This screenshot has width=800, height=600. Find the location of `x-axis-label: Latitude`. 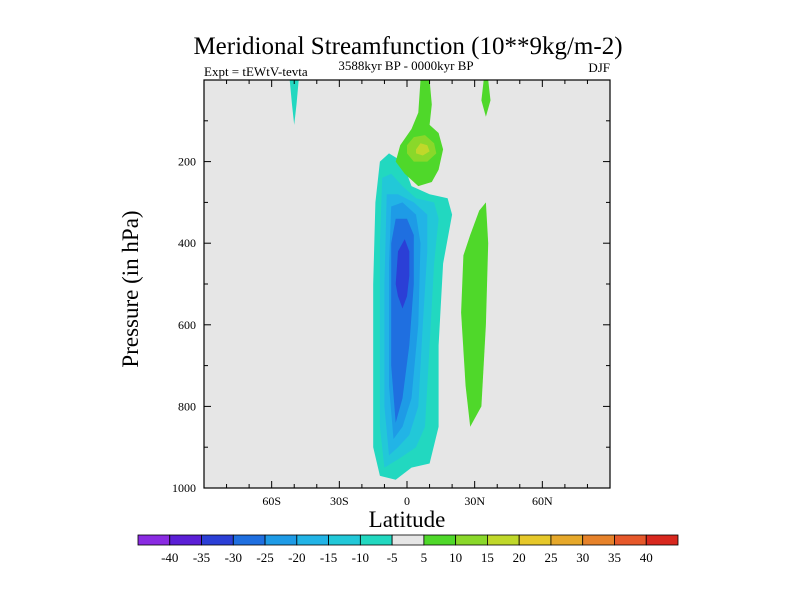

x-axis-label: Latitude is located at coordinates (407, 519).